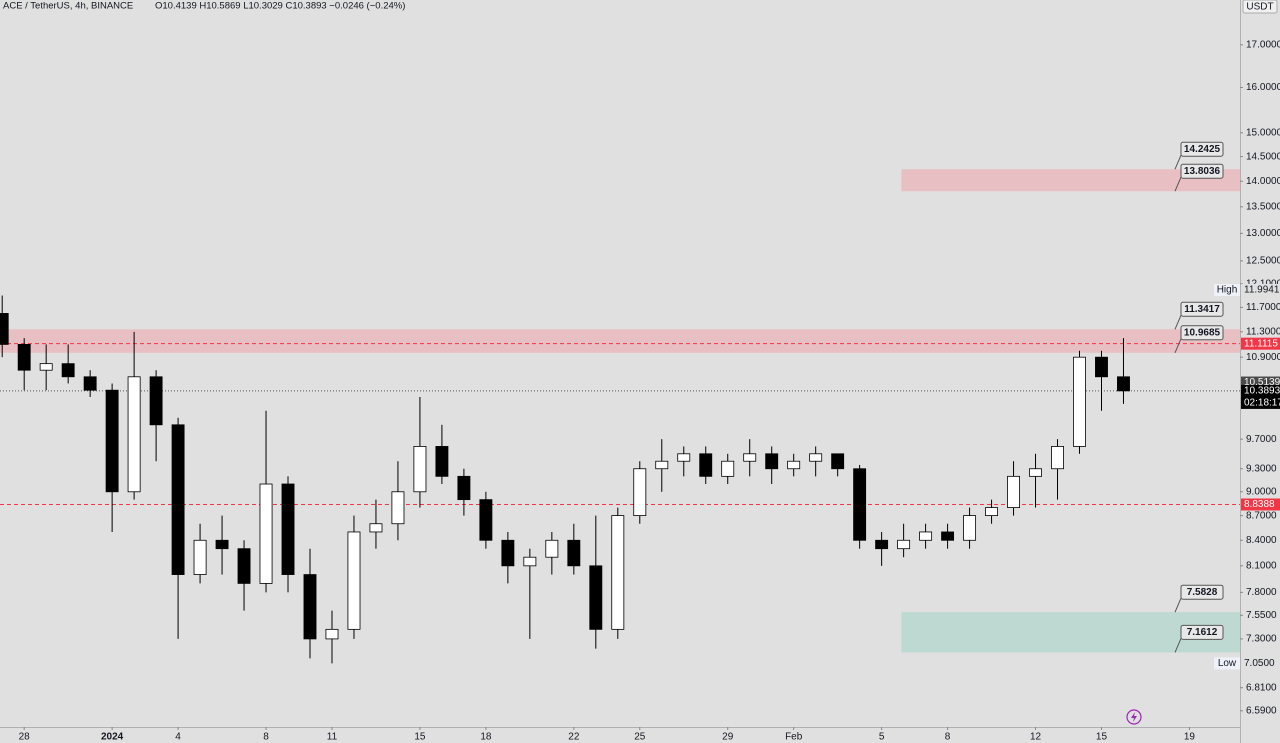 This screenshot has height=743, width=1280. I want to click on y-tick-label: 9.0000, so click(1261, 491).